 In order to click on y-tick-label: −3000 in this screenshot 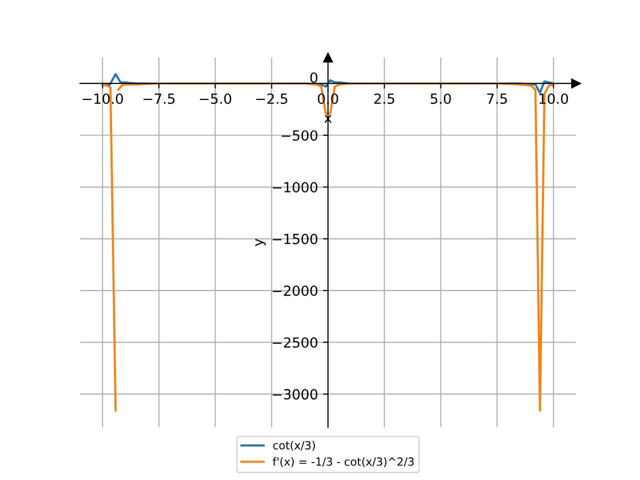, I will do `click(295, 394)`.